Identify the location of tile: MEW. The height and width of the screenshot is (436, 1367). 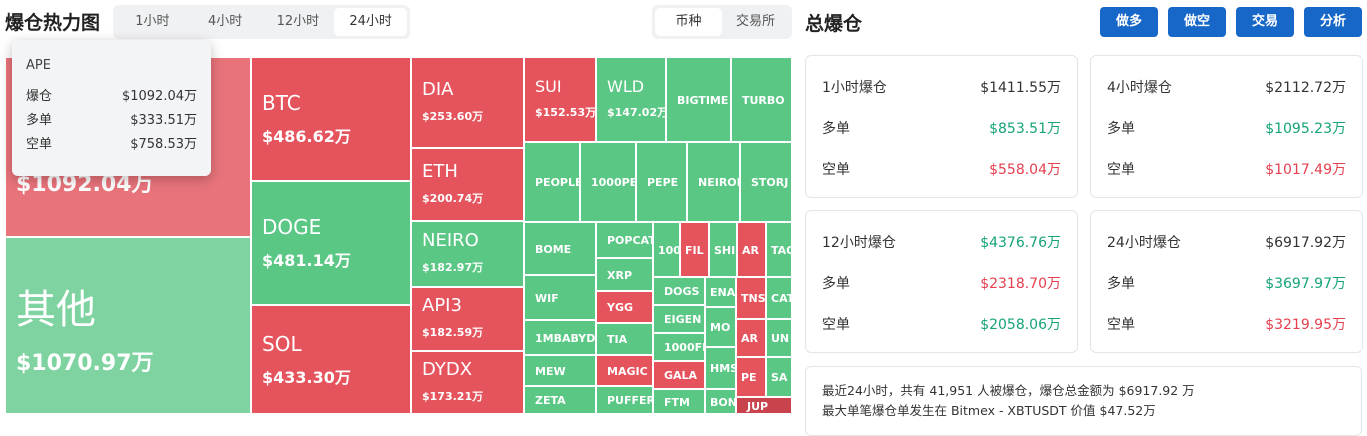
(560, 370).